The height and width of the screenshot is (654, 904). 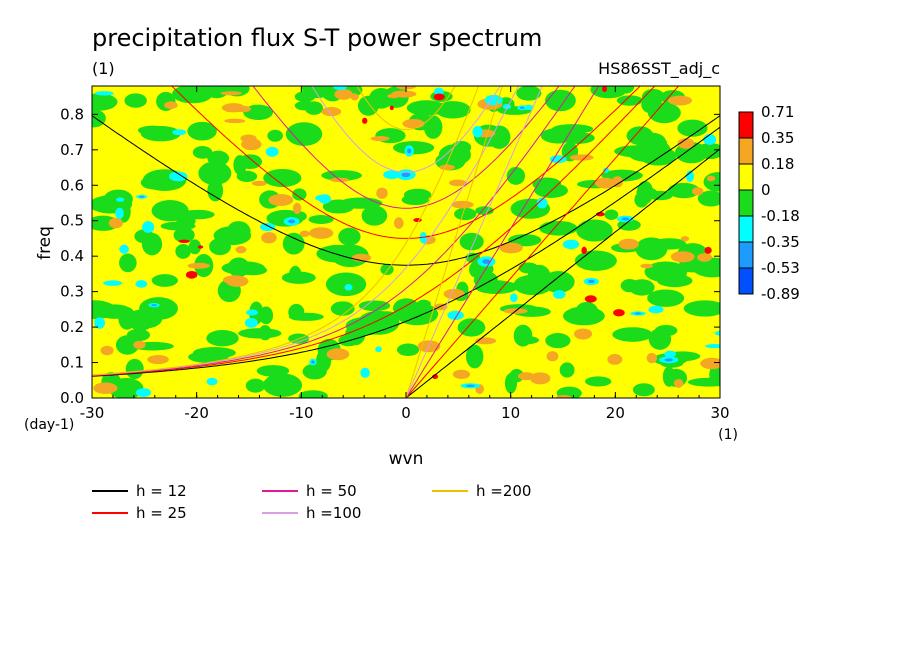 I want to click on colorbar-label: -0.18, so click(x=780, y=216).